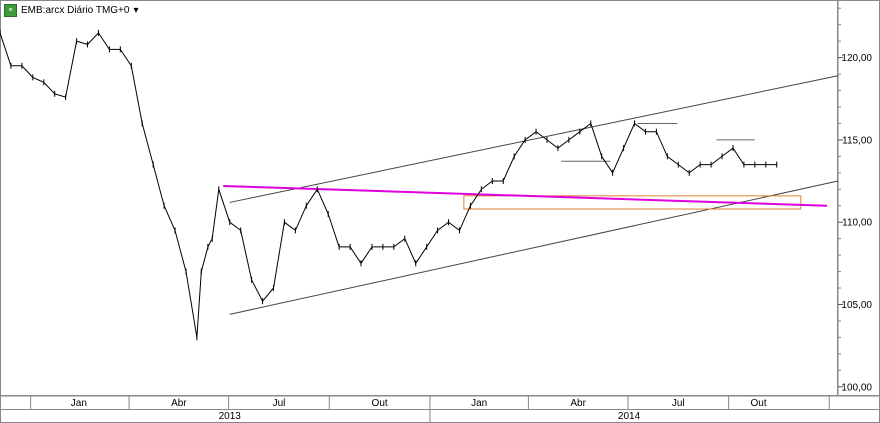 This screenshot has width=880, height=423. Describe the element at coordinates (857, 223) in the screenshot. I see `y-tick-label: 110,00` at that location.